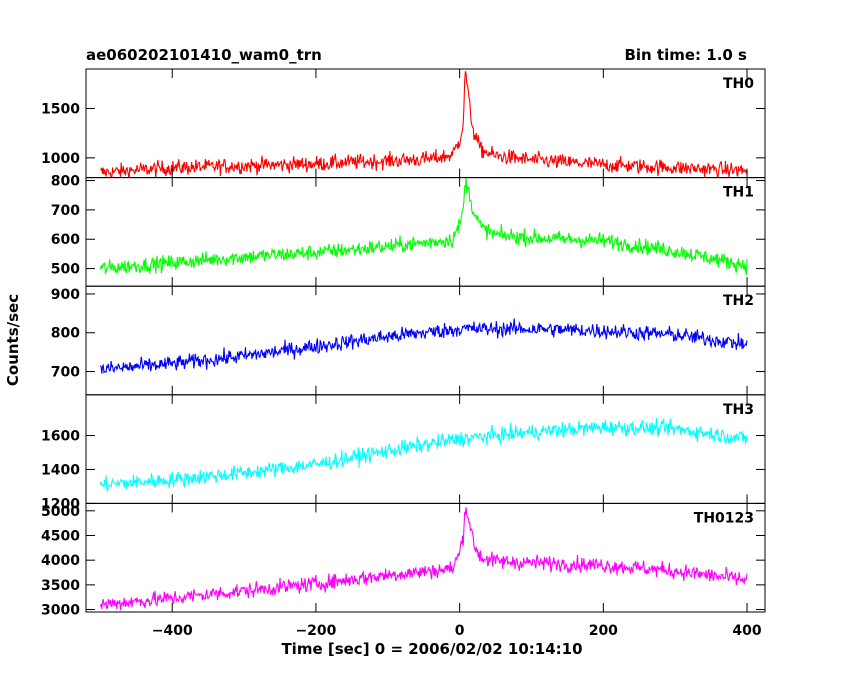 The width and height of the screenshot is (850, 680). What do you see at coordinates (172, 631) in the screenshot?
I see `x-tick-label: −400` at bounding box center [172, 631].